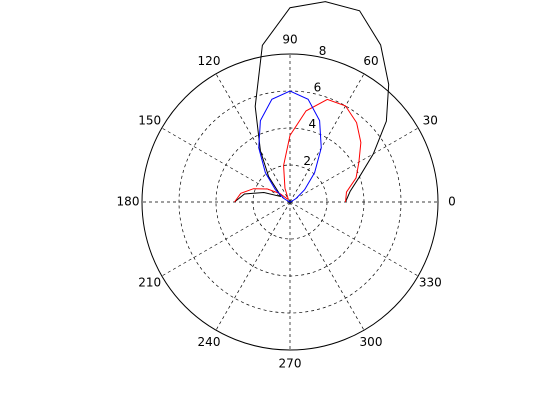  What do you see at coordinates (128, 202) in the screenshot?
I see `angle-tick-label: 180` at bounding box center [128, 202].